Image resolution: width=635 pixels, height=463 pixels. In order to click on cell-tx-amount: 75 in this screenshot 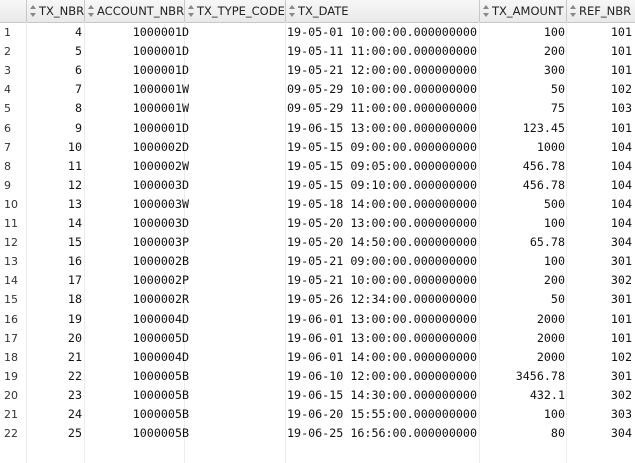, I will do `click(557, 108)`.